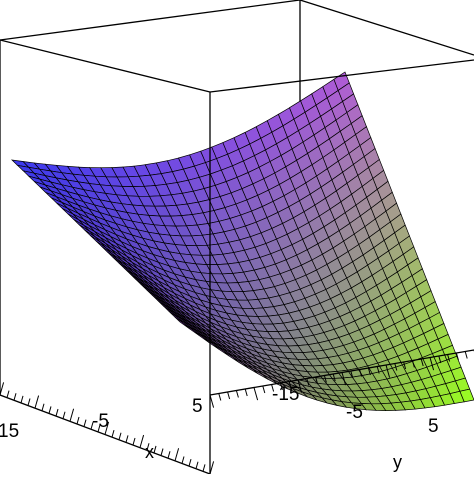  I want to click on x-ticks, so click(107, 428).